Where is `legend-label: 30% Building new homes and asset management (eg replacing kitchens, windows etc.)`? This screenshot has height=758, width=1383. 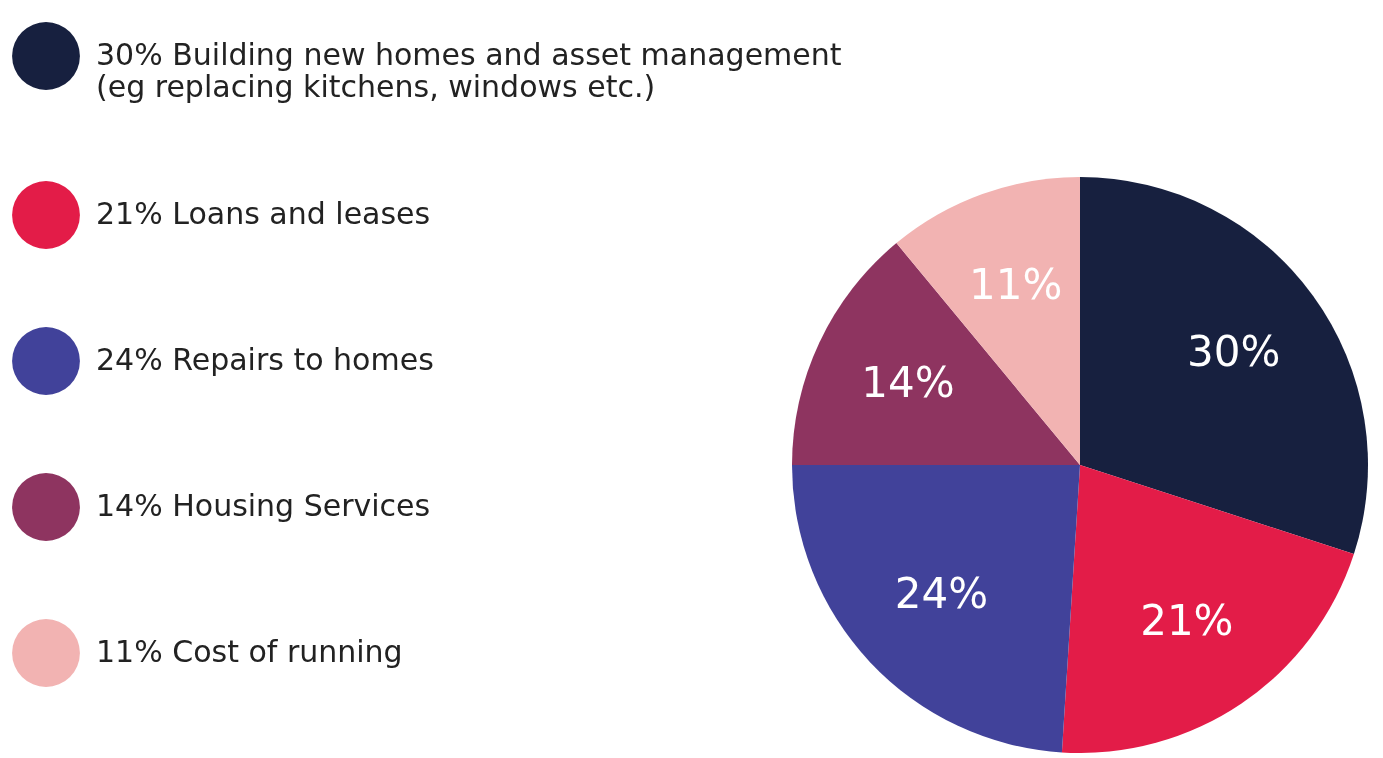 legend-label: 30% Building new homes and asset management (eg replacing kitchens, windows etc.) is located at coordinates (469, 70).